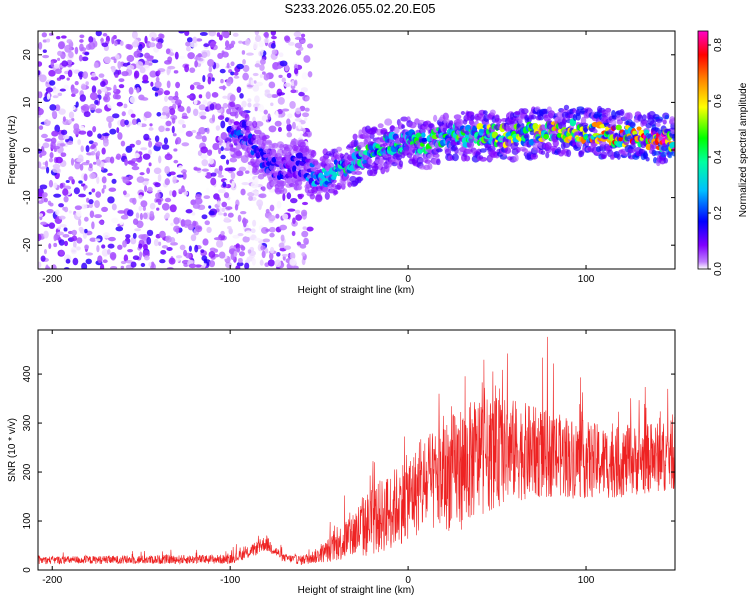  I want to click on spectrogram-x-tick-label: 0, so click(408, 279).